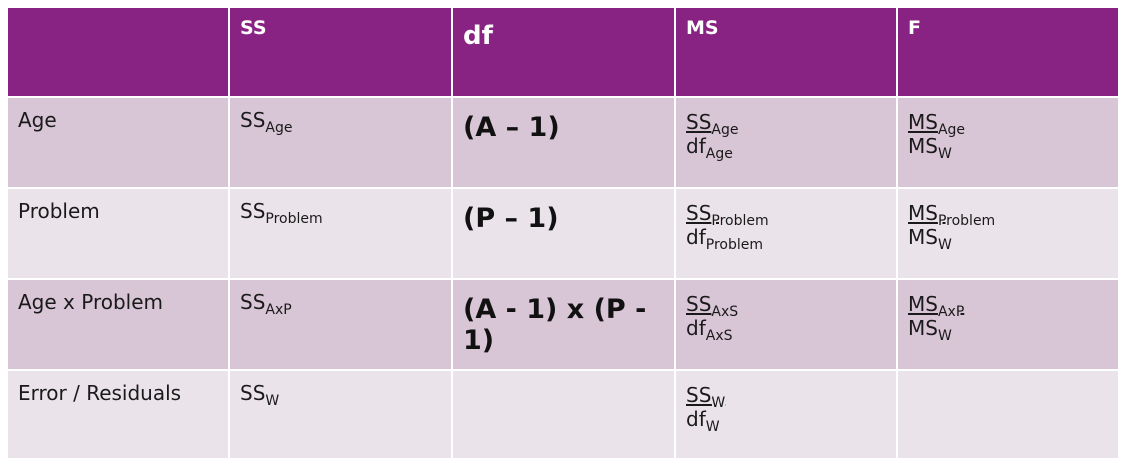  I want to click on f-fraction: MSAge MSW, so click(932, 130).